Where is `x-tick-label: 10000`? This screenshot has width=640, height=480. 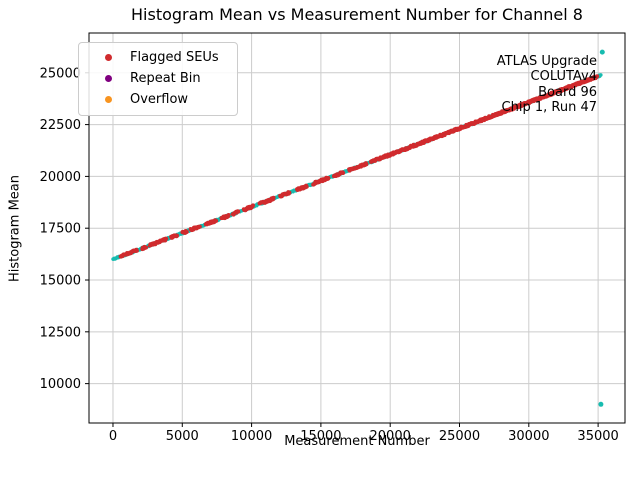
x-tick-label: 10000 is located at coordinates (251, 436).